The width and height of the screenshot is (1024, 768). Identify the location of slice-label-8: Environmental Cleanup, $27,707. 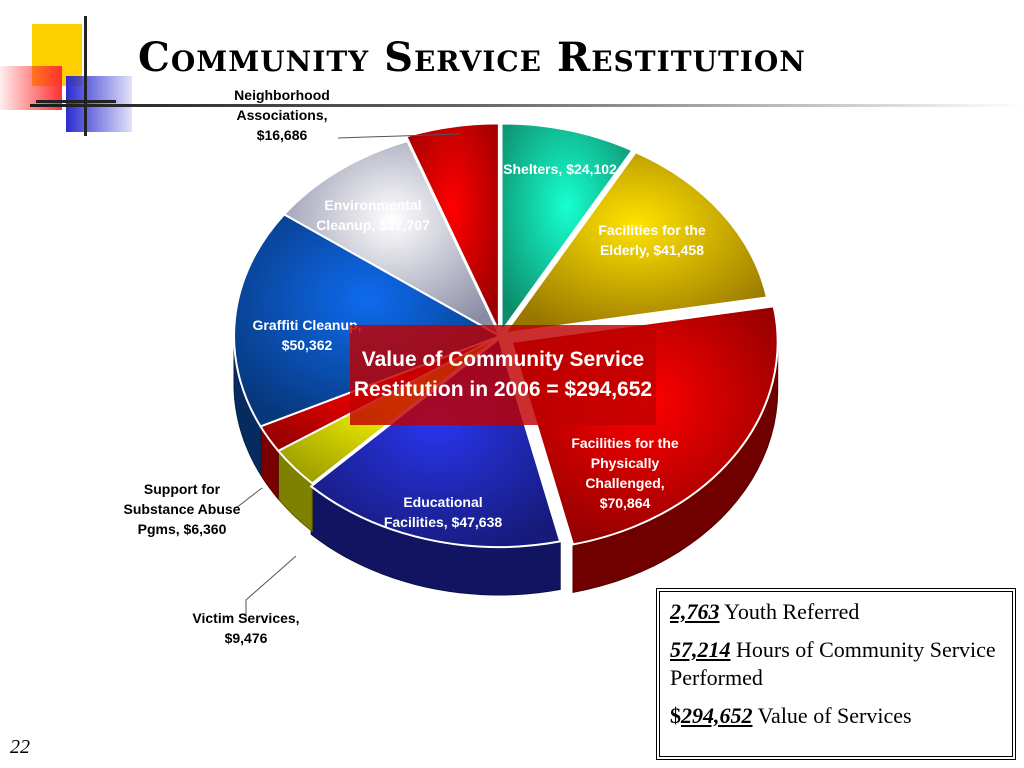
(373, 215).